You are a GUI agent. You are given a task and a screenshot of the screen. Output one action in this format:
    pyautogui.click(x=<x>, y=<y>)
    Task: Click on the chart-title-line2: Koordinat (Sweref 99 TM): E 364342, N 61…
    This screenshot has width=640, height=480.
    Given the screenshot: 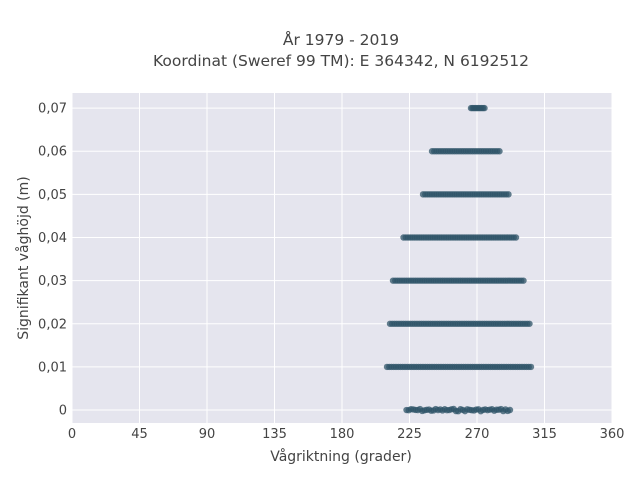 What is the action you would take?
    pyautogui.click(x=341, y=61)
    